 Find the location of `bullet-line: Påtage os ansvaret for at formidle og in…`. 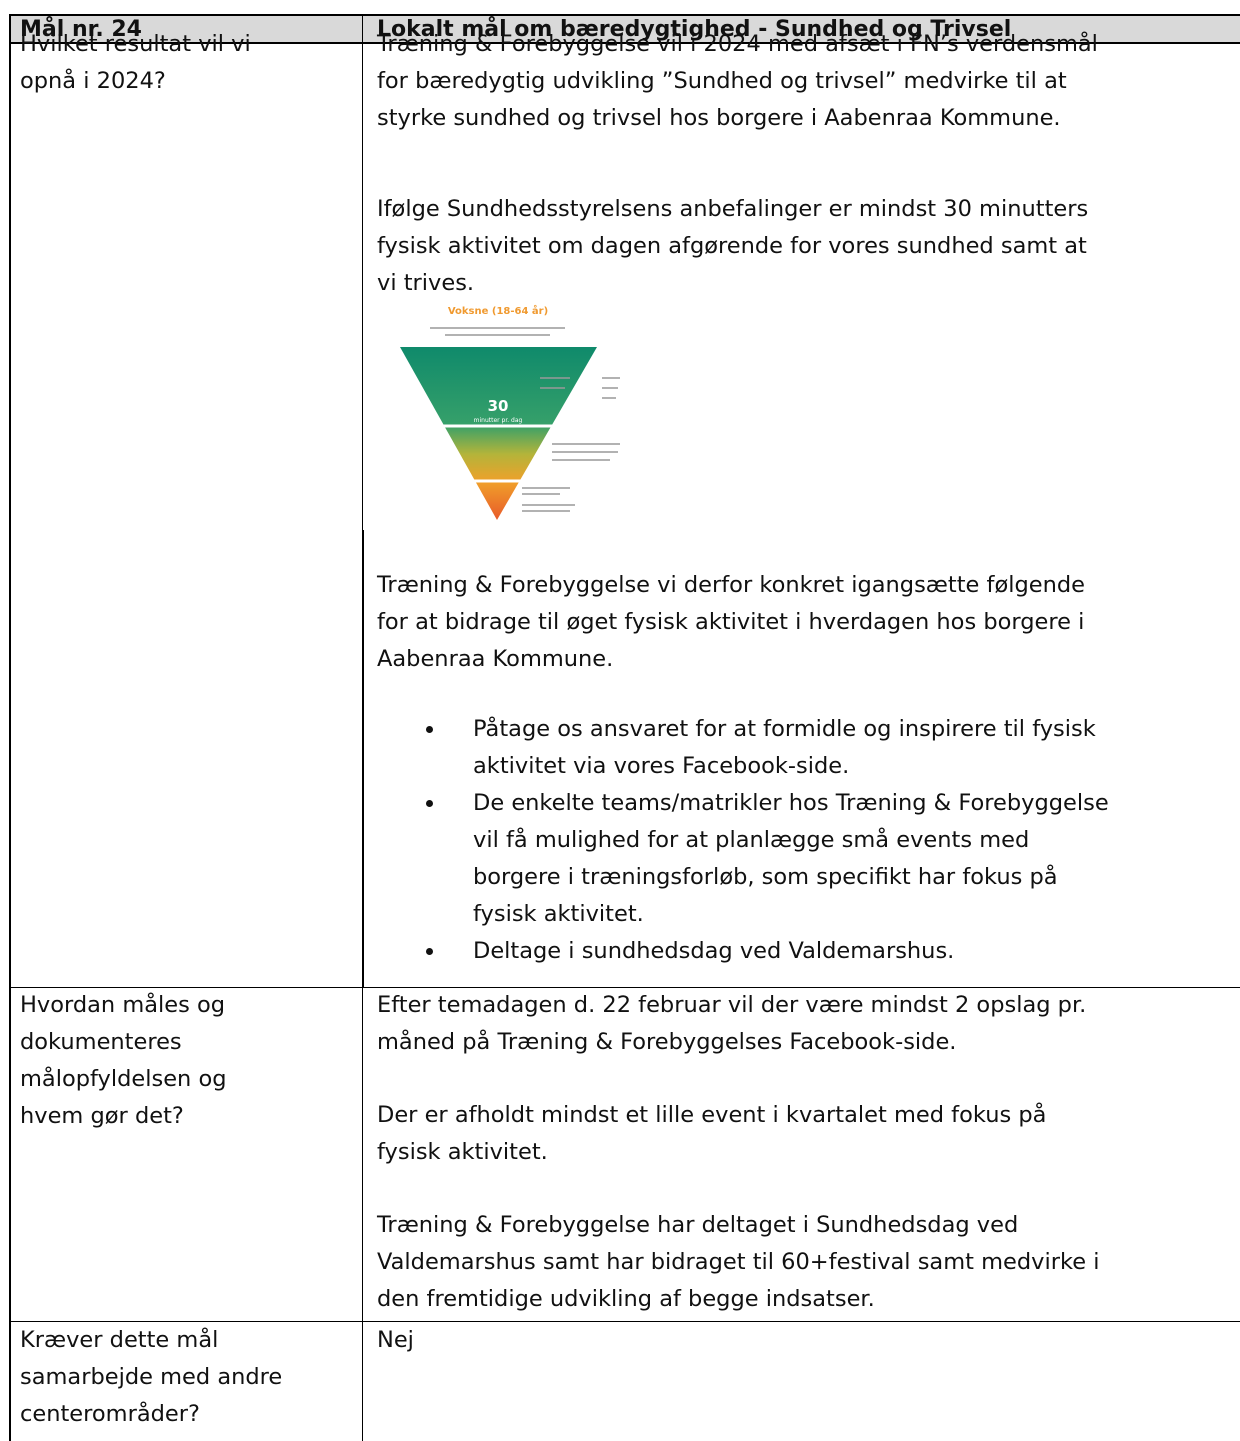

bullet-line: Påtage os ansvaret for at formidle og in… is located at coordinates (784, 729).